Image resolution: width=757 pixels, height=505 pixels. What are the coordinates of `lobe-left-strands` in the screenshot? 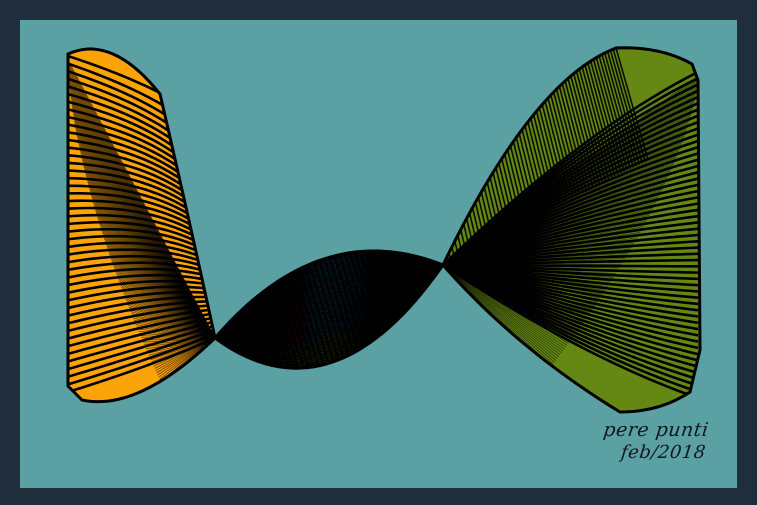 It's located at (141, 224).